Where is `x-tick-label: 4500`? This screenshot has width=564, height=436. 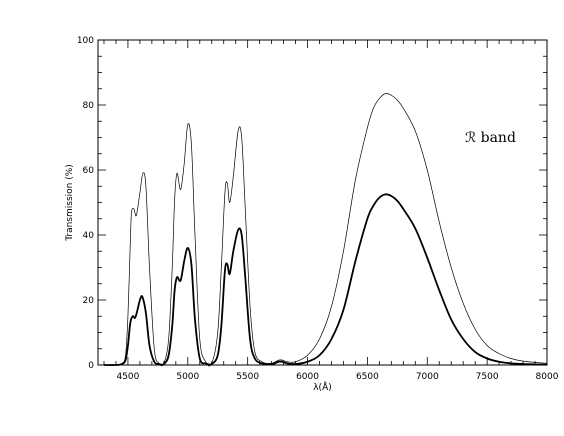
x-tick-label: 4500 is located at coordinates (127, 377).